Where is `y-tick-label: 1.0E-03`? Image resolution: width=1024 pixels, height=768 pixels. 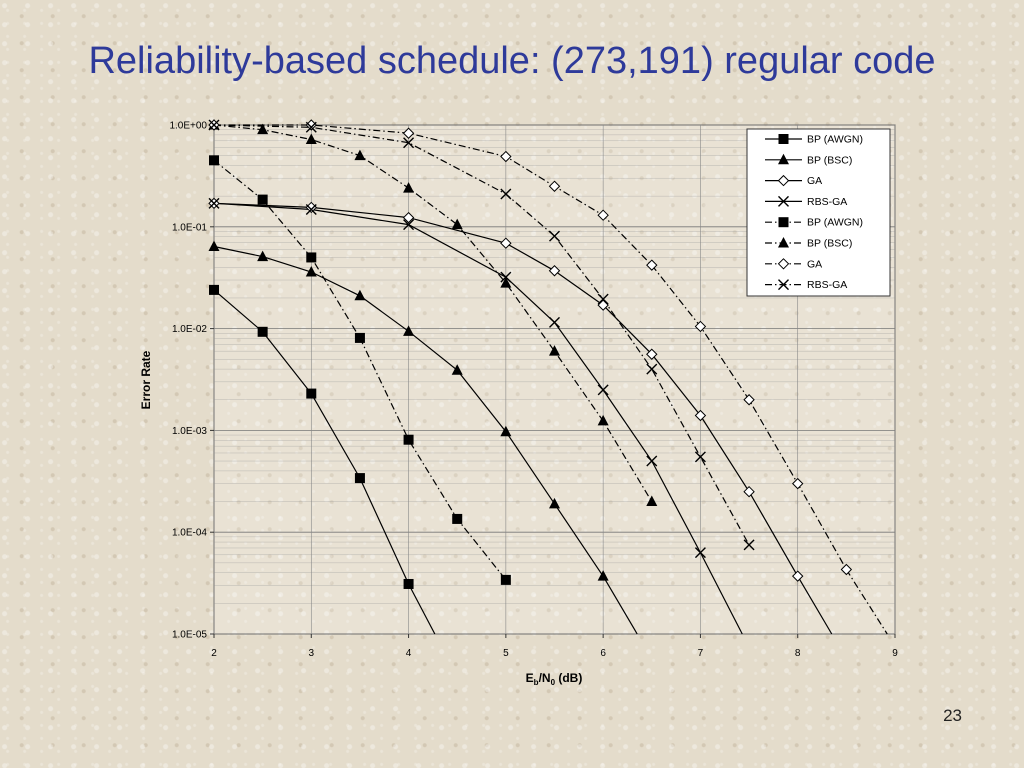 y-tick-label: 1.0E-03 is located at coordinates (189, 431).